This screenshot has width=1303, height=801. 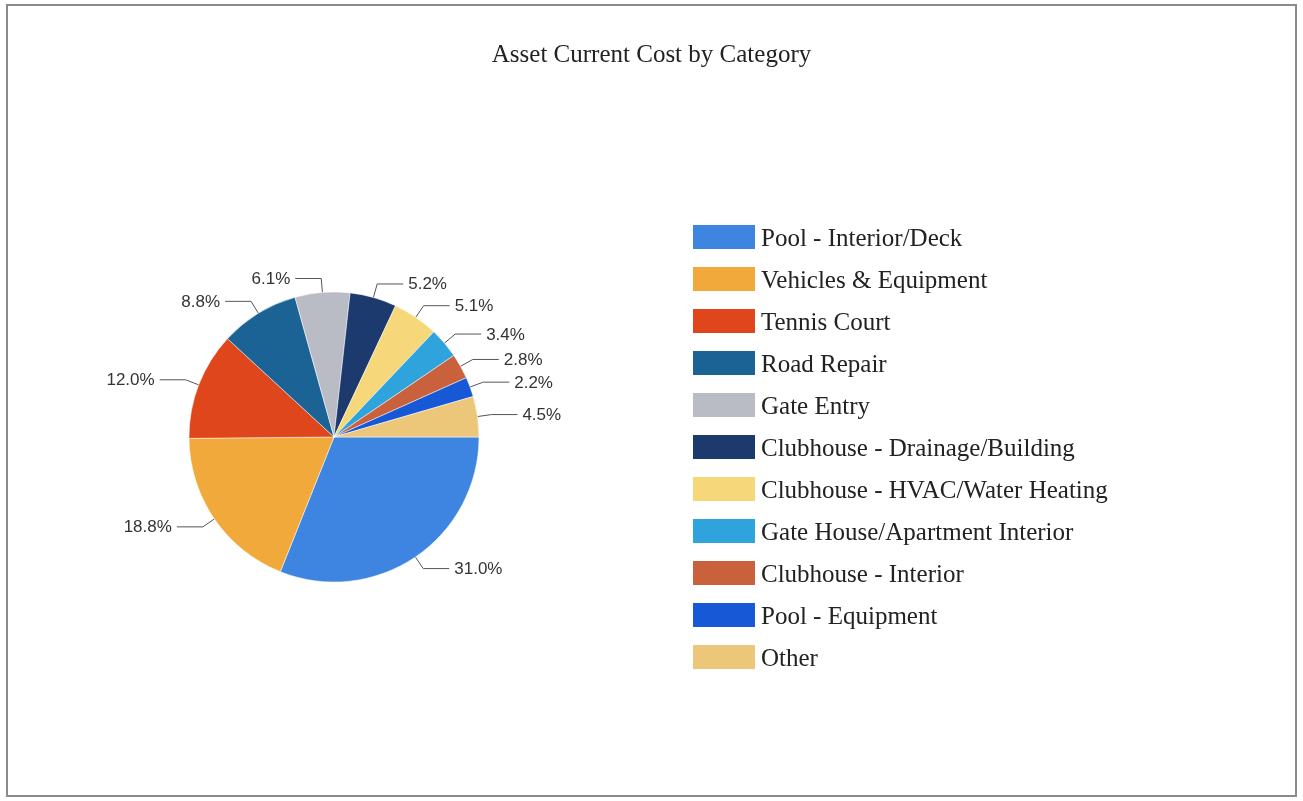 I want to click on data-label: 2.2%, so click(x=533, y=382).